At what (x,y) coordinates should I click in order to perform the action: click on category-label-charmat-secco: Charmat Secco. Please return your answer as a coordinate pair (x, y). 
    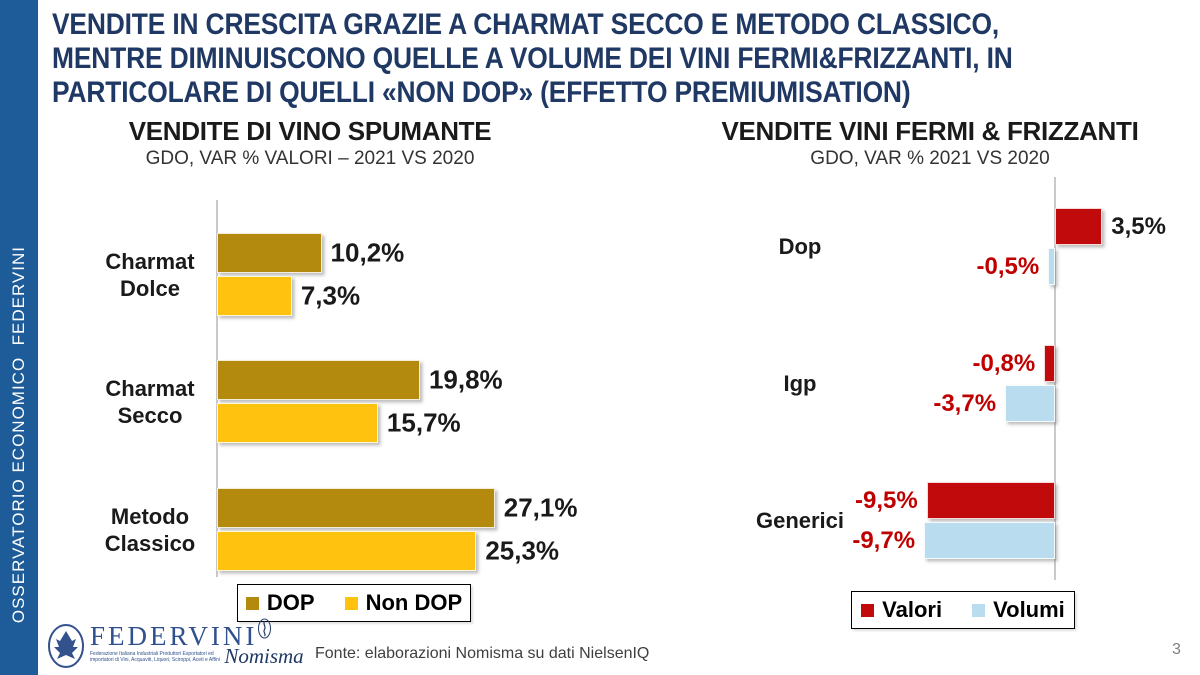
    Looking at the image, I should click on (150, 401).